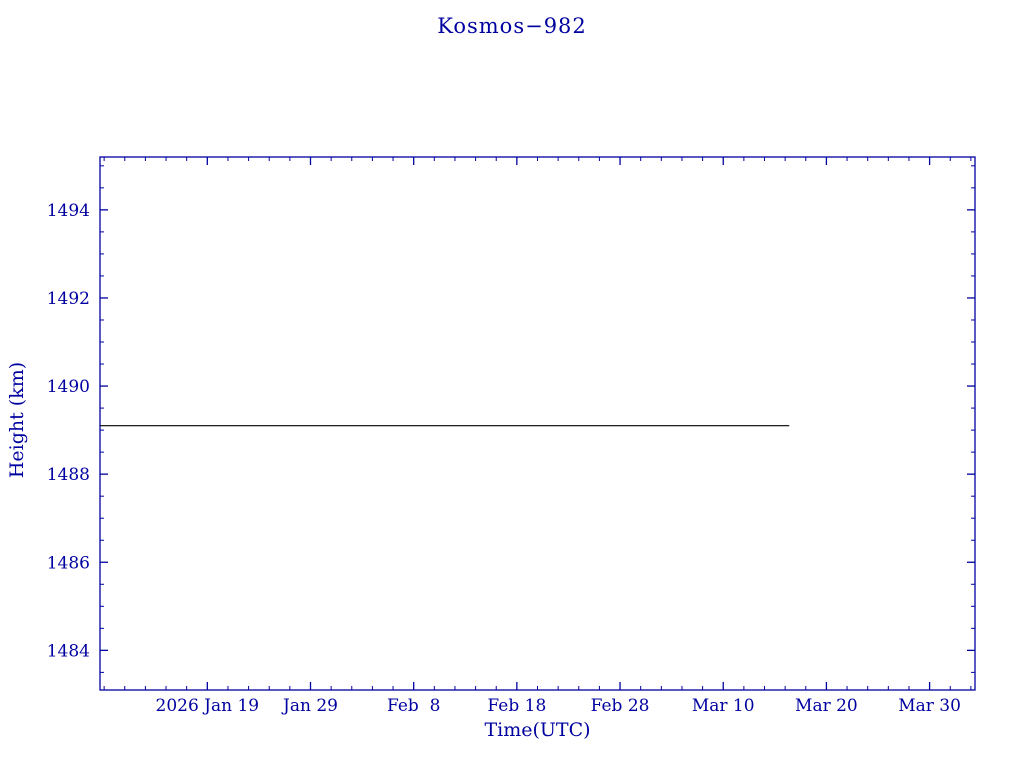 The height and width of the screenshot is (768, 1024). Describe the element at coordinates (68, 431) in the screenshot. I see `y-axis-tick-labels: 1484 1486 1488 1490 1492 1494` at that location.